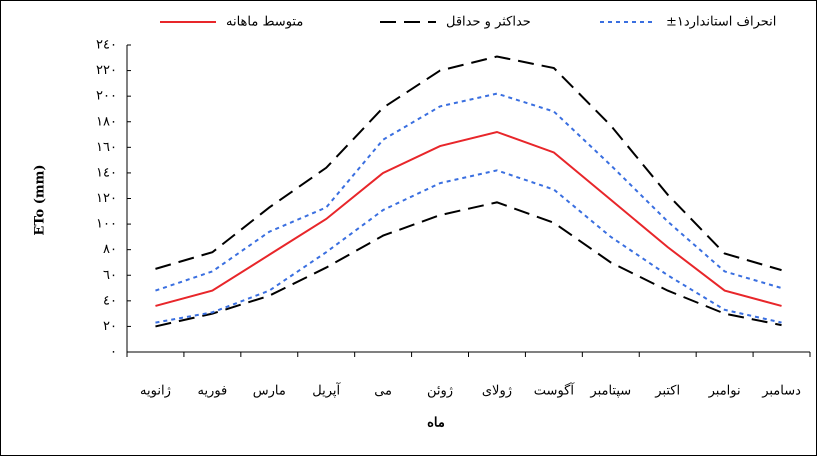  Describe the element at coordinates (40, 199) in the screenshot. I see `y-axis-label: ETo (mm)` at that location.